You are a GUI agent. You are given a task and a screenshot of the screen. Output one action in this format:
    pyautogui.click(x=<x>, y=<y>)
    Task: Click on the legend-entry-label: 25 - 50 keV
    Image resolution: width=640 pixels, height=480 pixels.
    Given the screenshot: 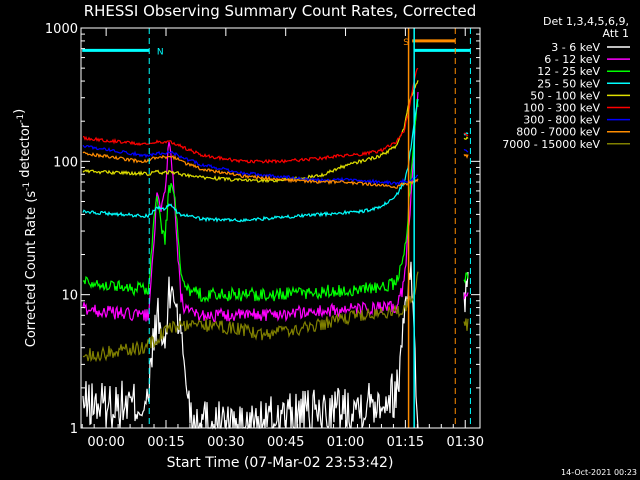 What is the action you would take?
    pyautogui.click(x=568, y=83)
    